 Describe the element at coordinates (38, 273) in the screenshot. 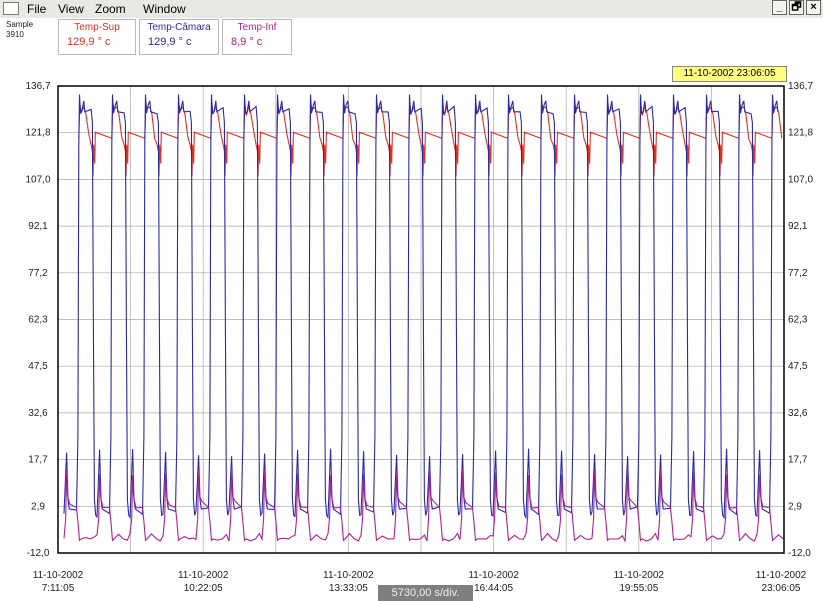

I see `y-tick-label-left: 77,2` at that location.